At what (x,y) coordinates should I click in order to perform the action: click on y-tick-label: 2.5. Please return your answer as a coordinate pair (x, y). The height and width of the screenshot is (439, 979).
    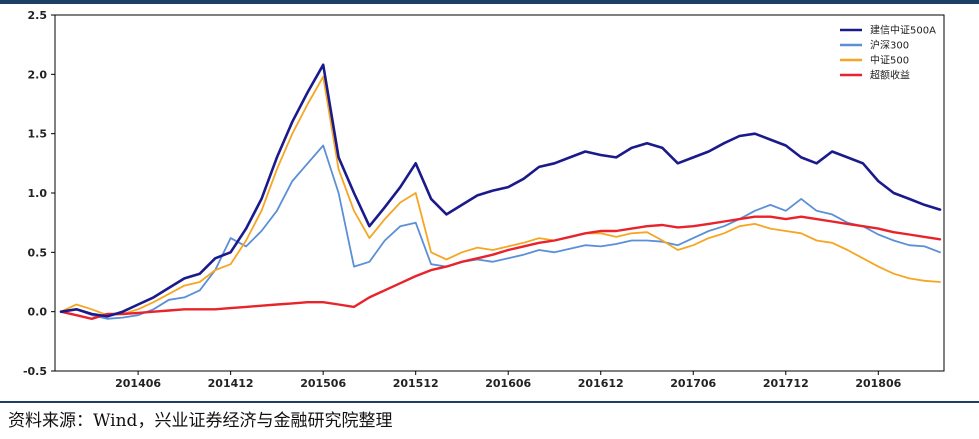
    Looking at the image, I should click on (38, 15).